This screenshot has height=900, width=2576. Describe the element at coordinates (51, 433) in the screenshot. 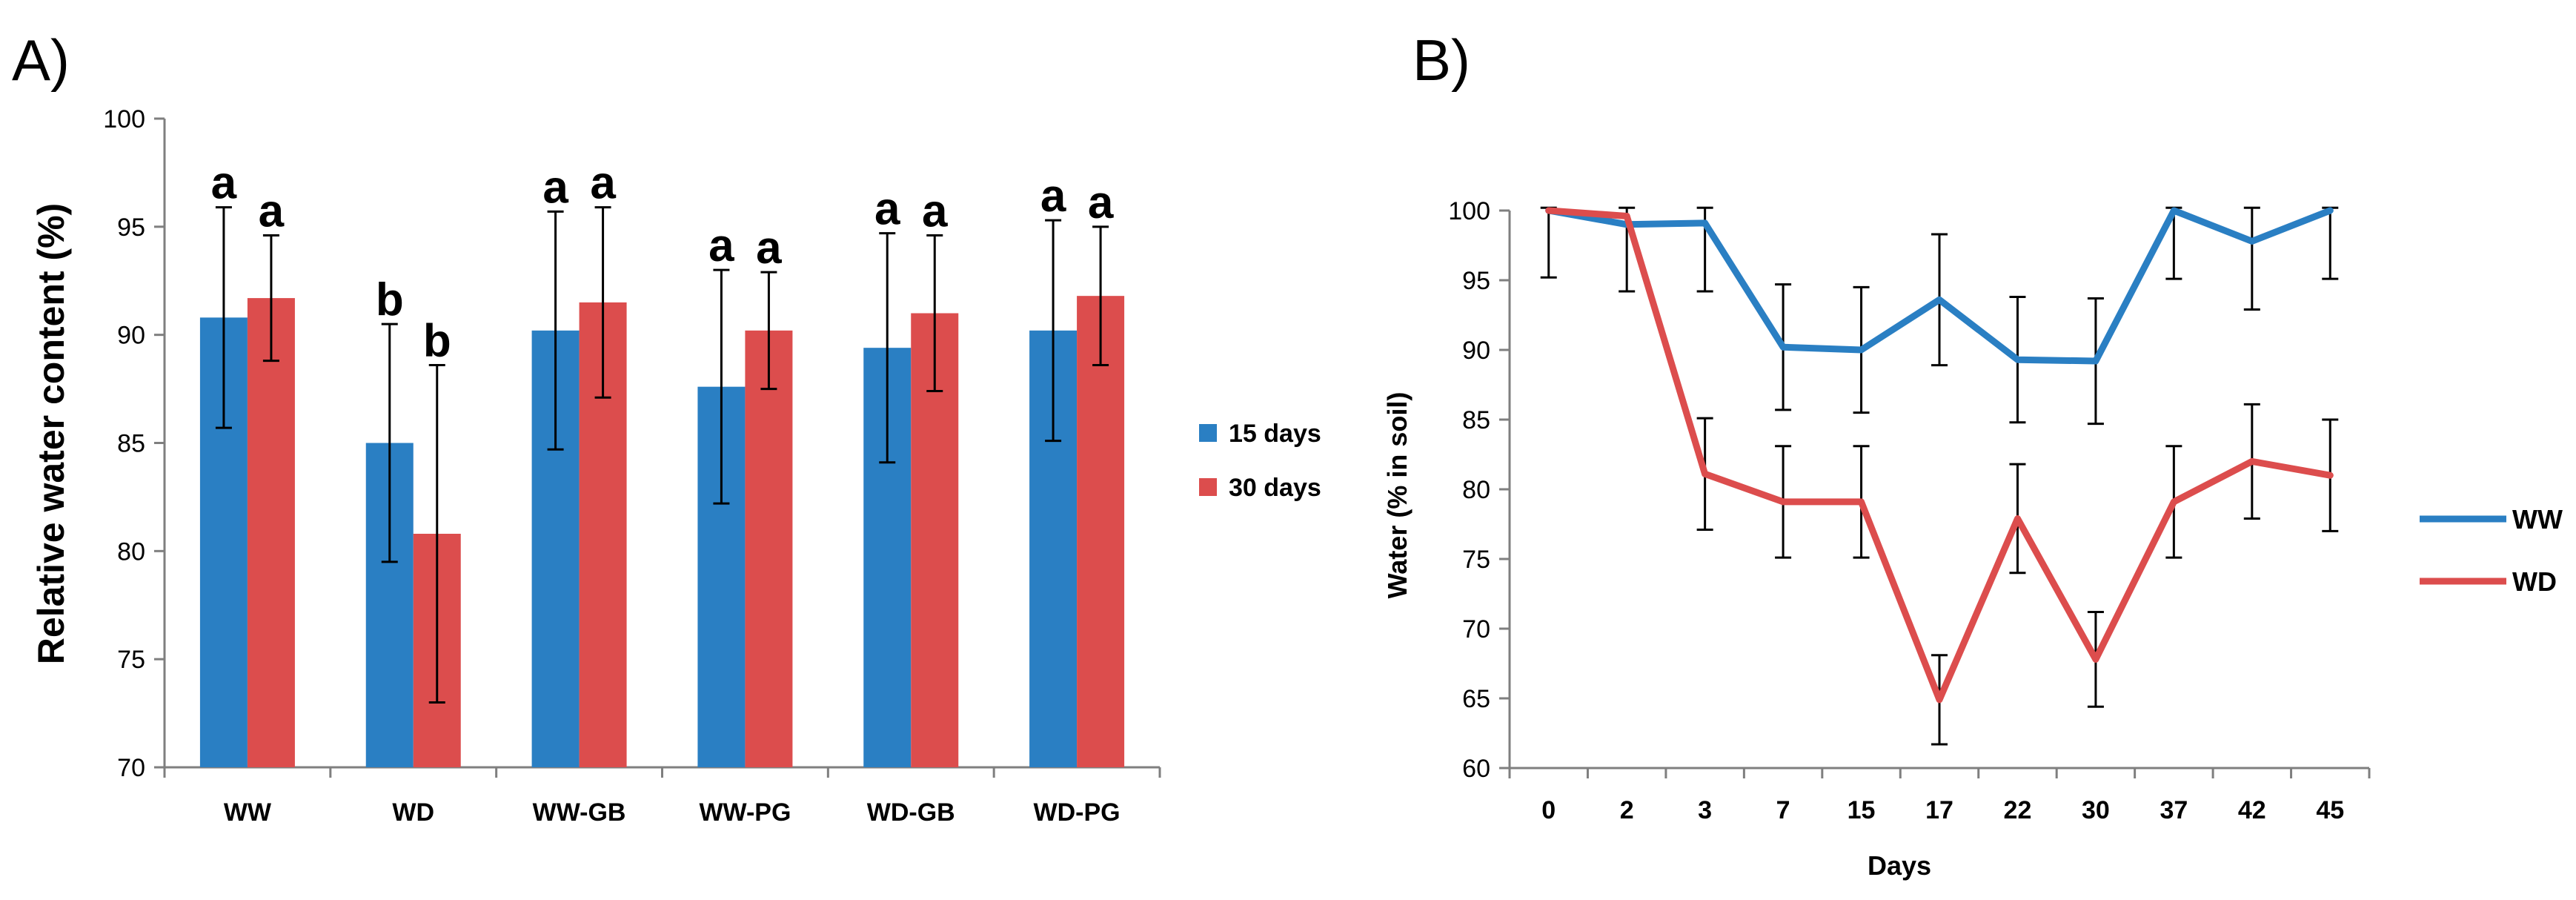

I see `panel-a-y-axis-label: Relative water content (%)` at that location.